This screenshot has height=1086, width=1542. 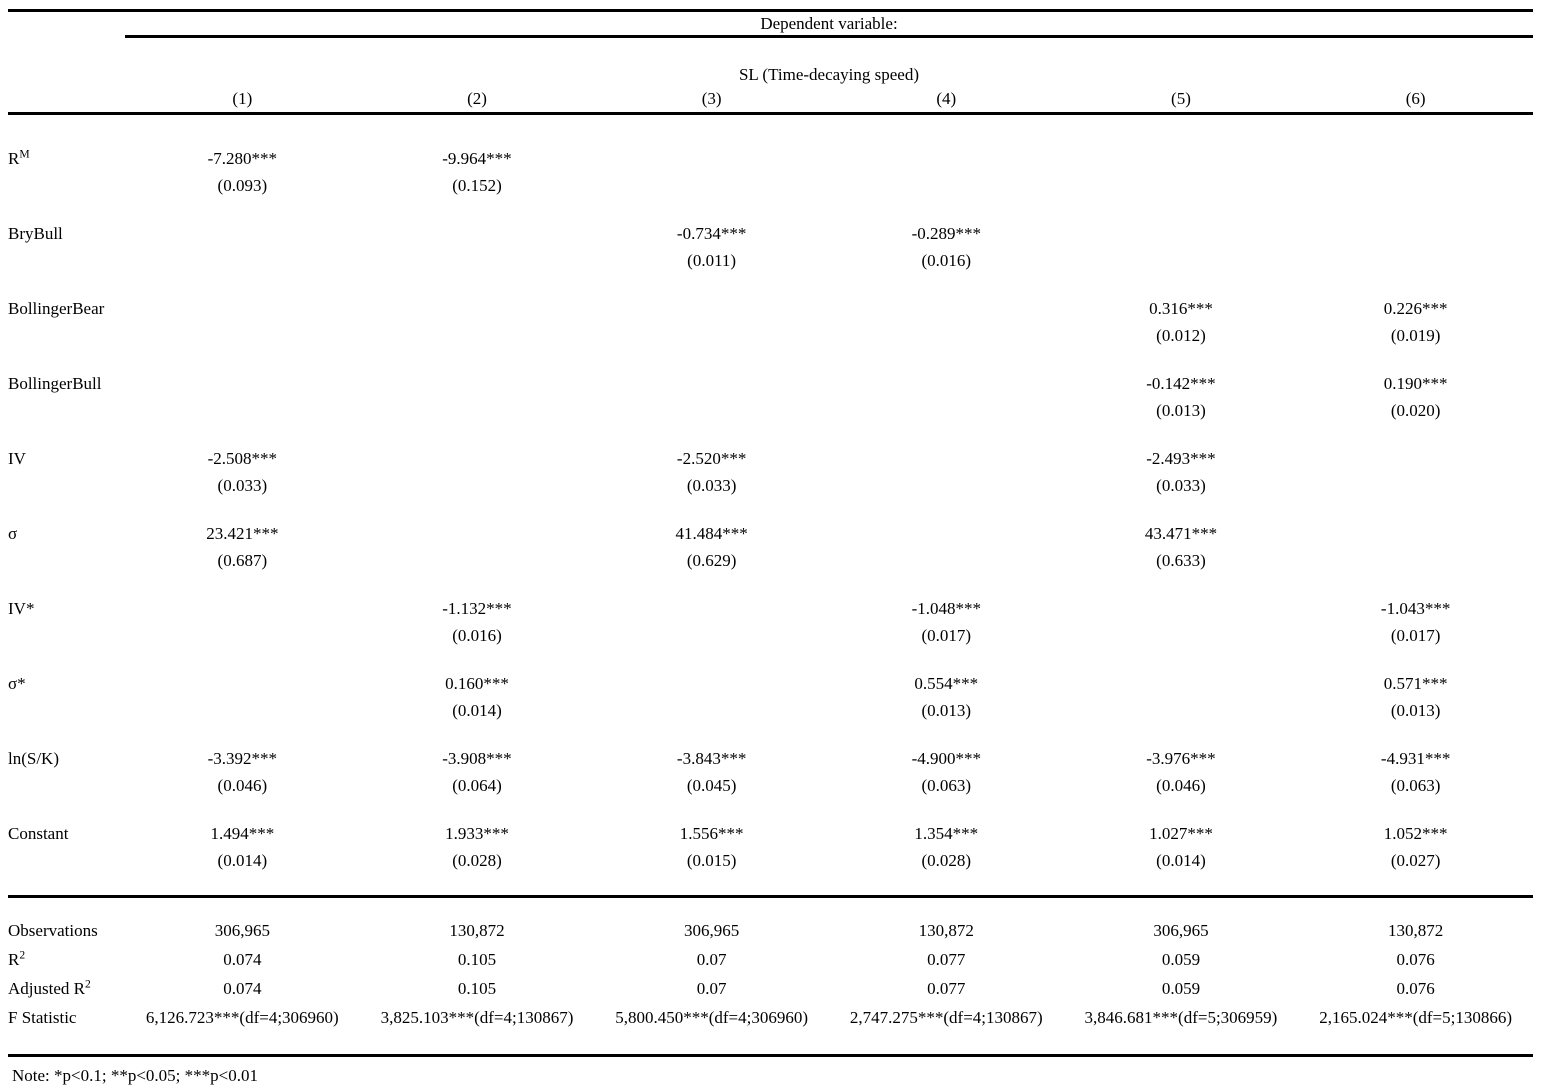 I want to click on estimate-cell: 0.554***, so click(x=946, y=683).